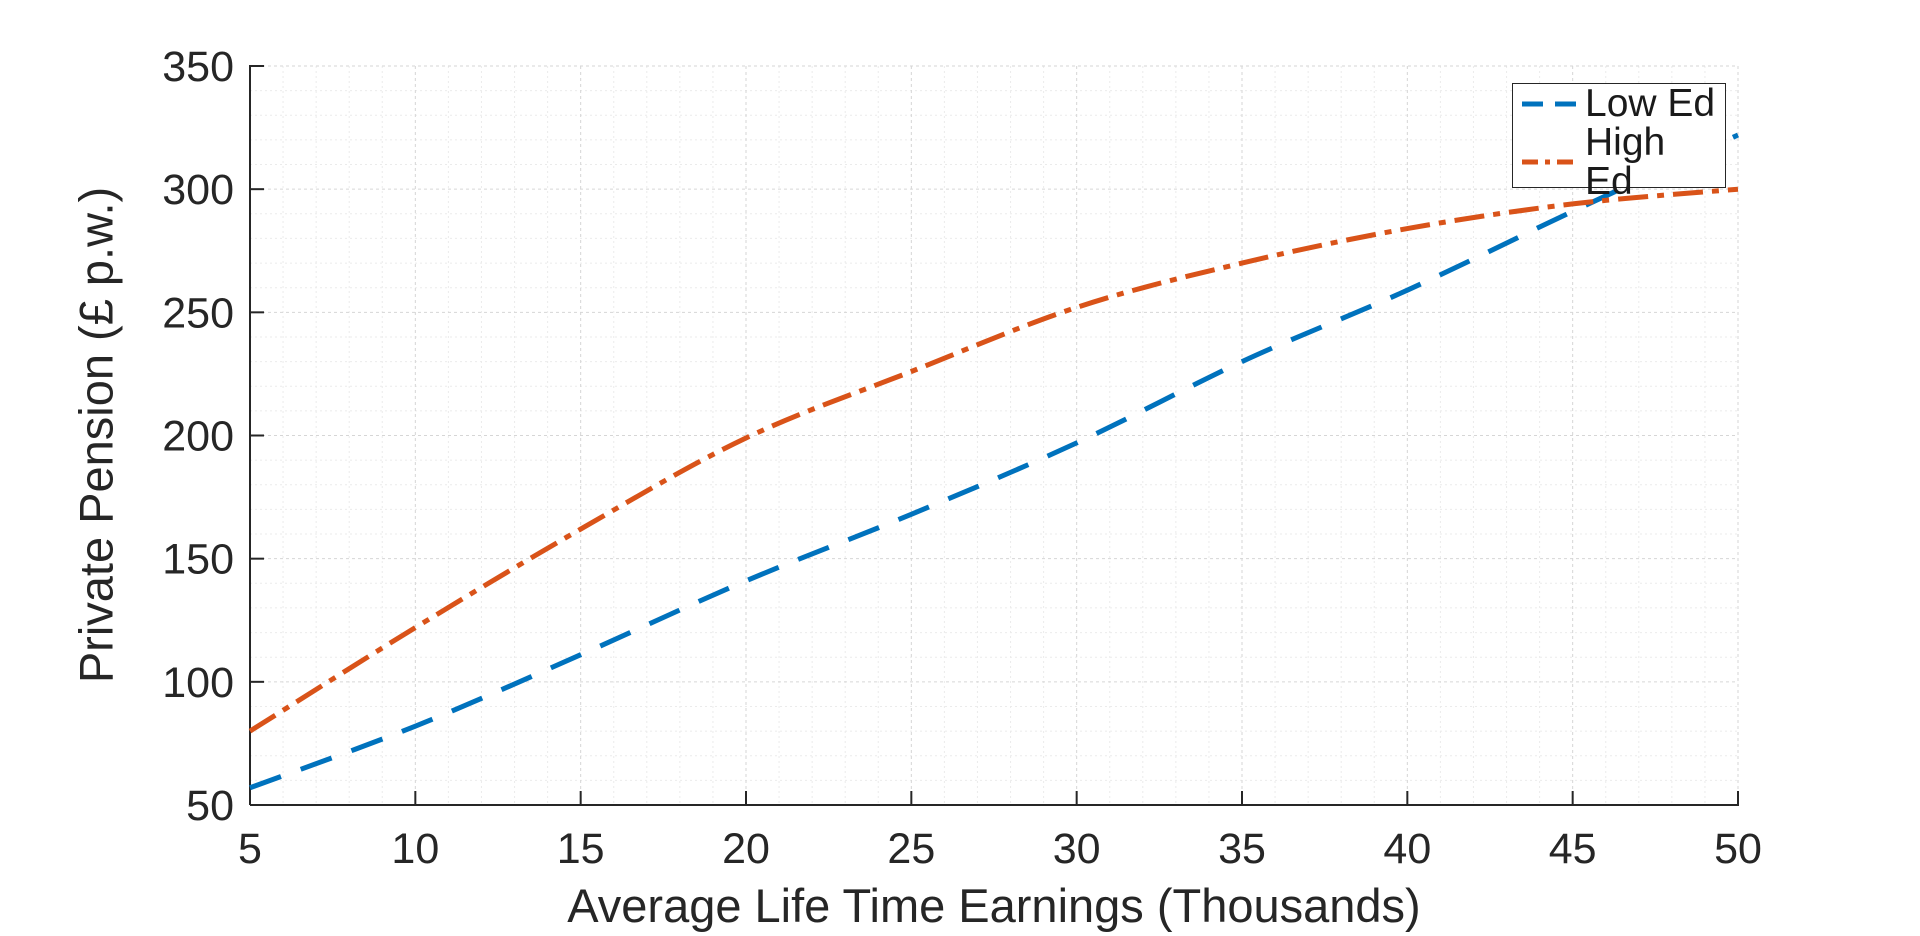 Image resolution: width=1920 pixels, height=936 pixels. I want to click on x-tick-label-40: 40, so click(1407, 849).